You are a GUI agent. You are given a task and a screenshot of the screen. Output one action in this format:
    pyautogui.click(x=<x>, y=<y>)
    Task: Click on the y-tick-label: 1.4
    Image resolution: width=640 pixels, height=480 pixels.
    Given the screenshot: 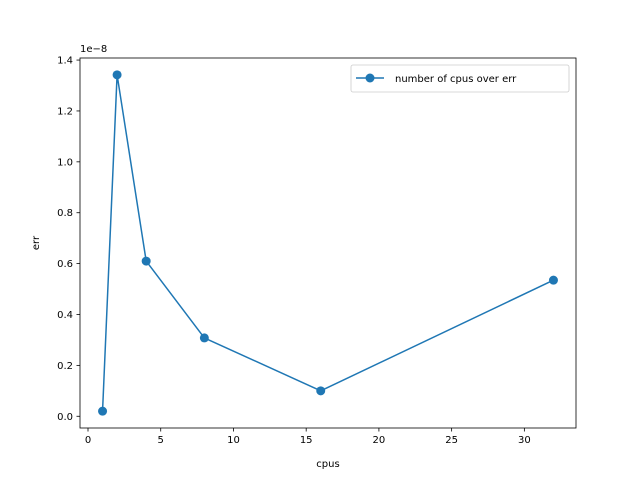 What is the action you would take?
    pyautogui.click(x=65, y=61)
    